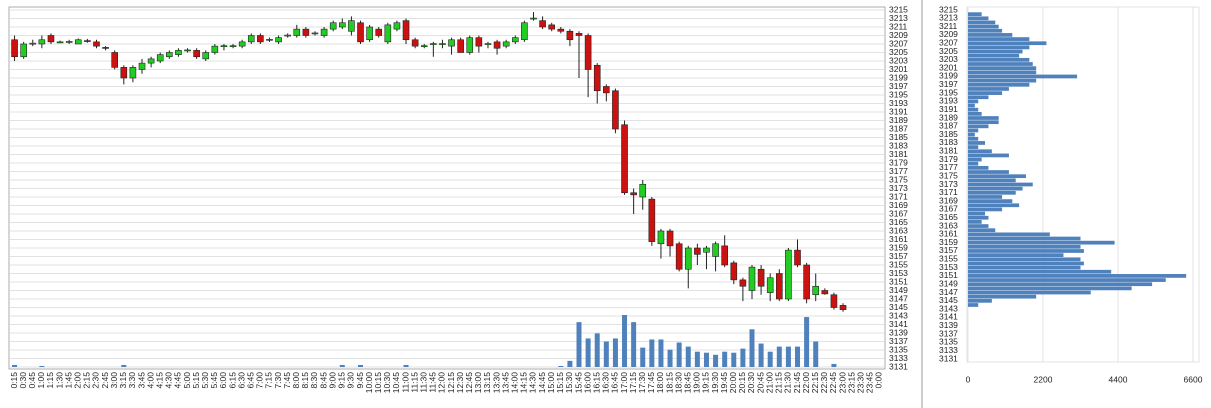 This screenshot has height=408, width=1211. What do you see at coordinates (898, 86) in the screenshot?
I see `y-tick-label: 3197` at bounding box center [898, 86].